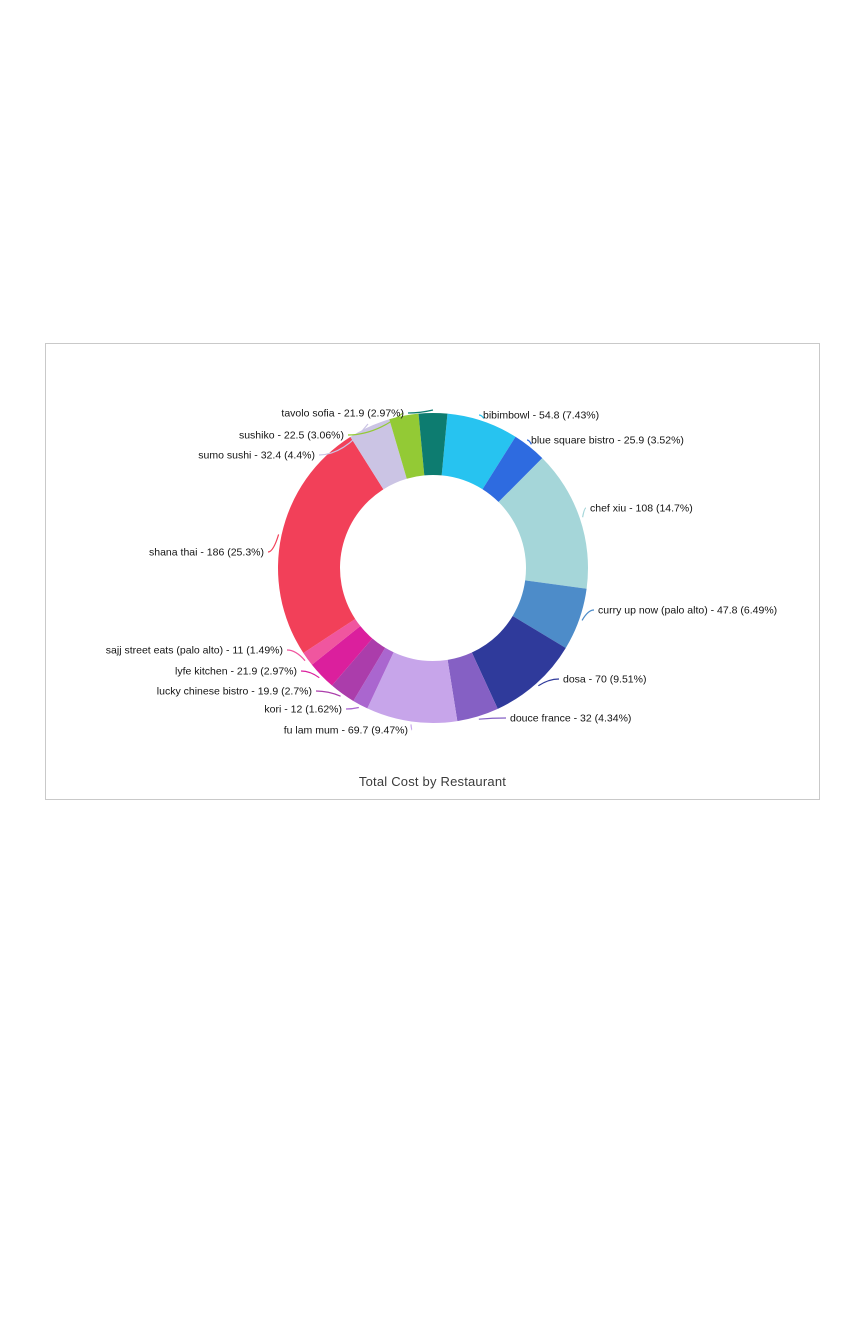  Describe the element at coordinates (303, 710) in the screenshot. I see `slice-label-kori: kori - 12 (1.62%)` at that location.